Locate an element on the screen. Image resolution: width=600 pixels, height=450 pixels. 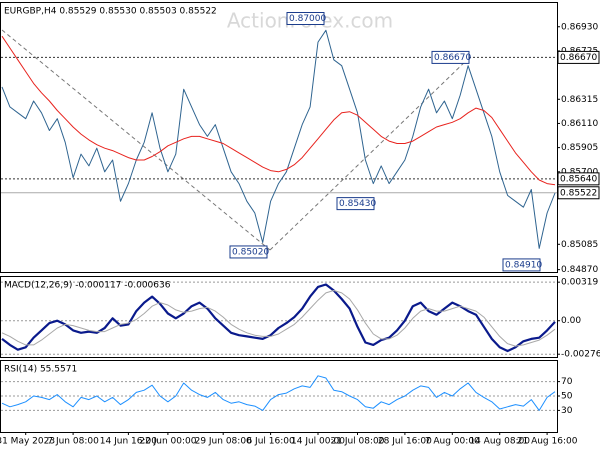
x-tick-label: 21 Jul 08:00 is located at coordinates (358, 442).